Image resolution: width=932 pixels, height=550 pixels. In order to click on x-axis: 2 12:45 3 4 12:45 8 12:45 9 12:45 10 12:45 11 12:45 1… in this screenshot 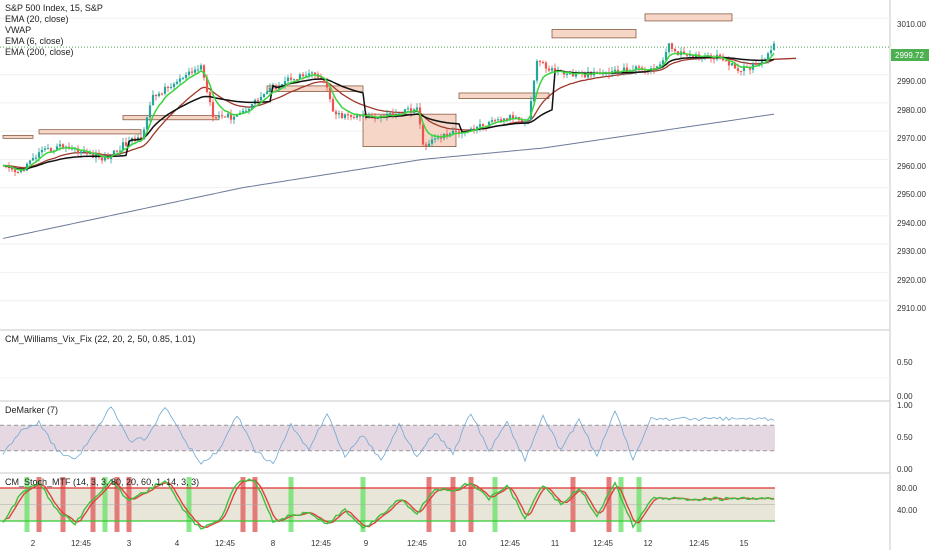, I will do `click(390, 543)`.